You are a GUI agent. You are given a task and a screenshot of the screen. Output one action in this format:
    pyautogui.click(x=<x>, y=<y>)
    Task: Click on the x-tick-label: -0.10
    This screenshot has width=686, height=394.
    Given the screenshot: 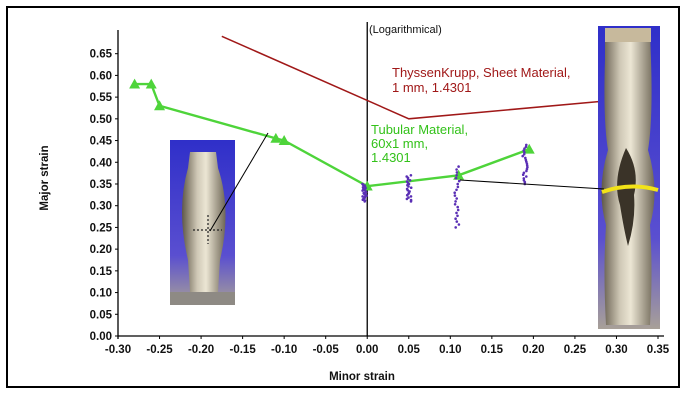 What is the action you would take?
    pyautogui.click(x=284, y=350)
    